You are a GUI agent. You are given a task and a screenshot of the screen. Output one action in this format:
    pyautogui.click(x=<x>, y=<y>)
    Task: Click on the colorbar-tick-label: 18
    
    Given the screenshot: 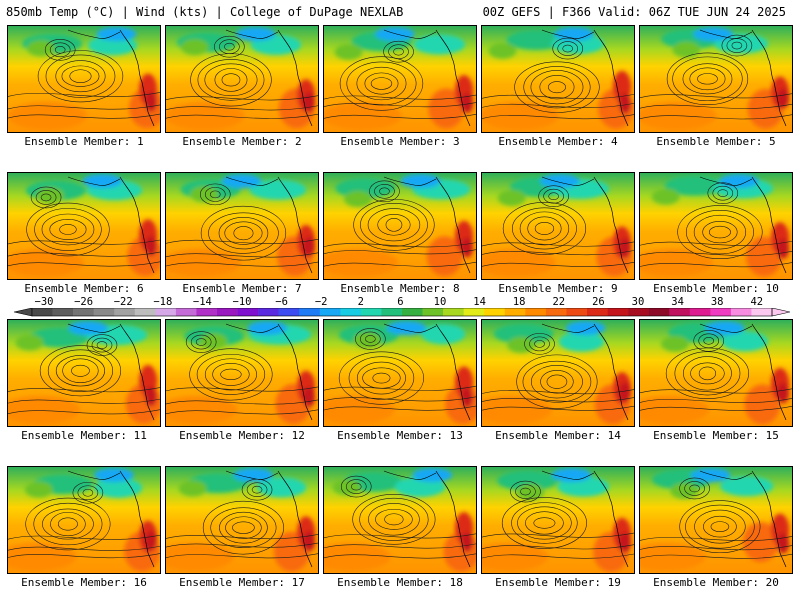 What is the action you would take?
    pyautogui.click(x=519, y=302)
    